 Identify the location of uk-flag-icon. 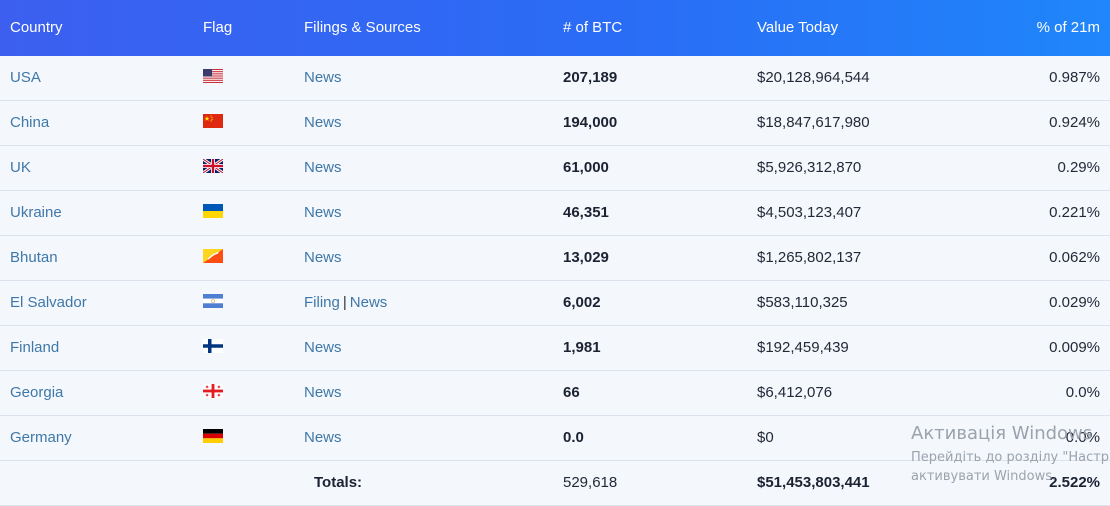
(213, 168).